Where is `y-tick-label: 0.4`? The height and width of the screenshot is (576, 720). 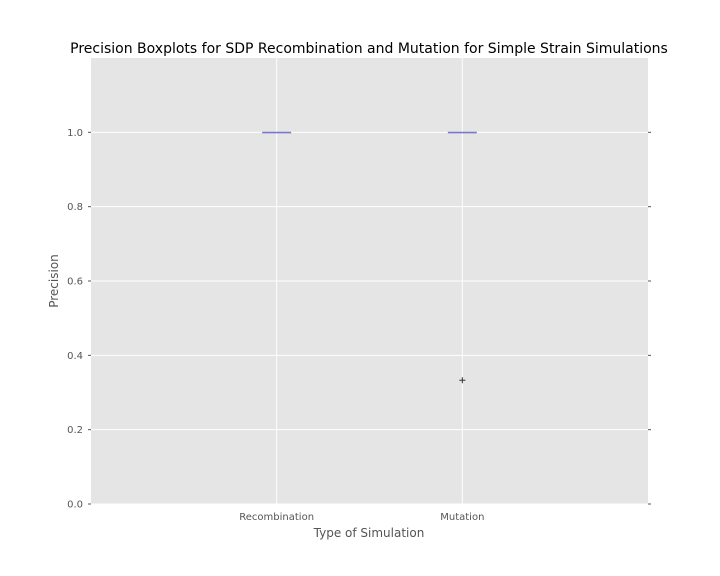 y-tick-label: 0.4 is located at coordinates (75, 356).